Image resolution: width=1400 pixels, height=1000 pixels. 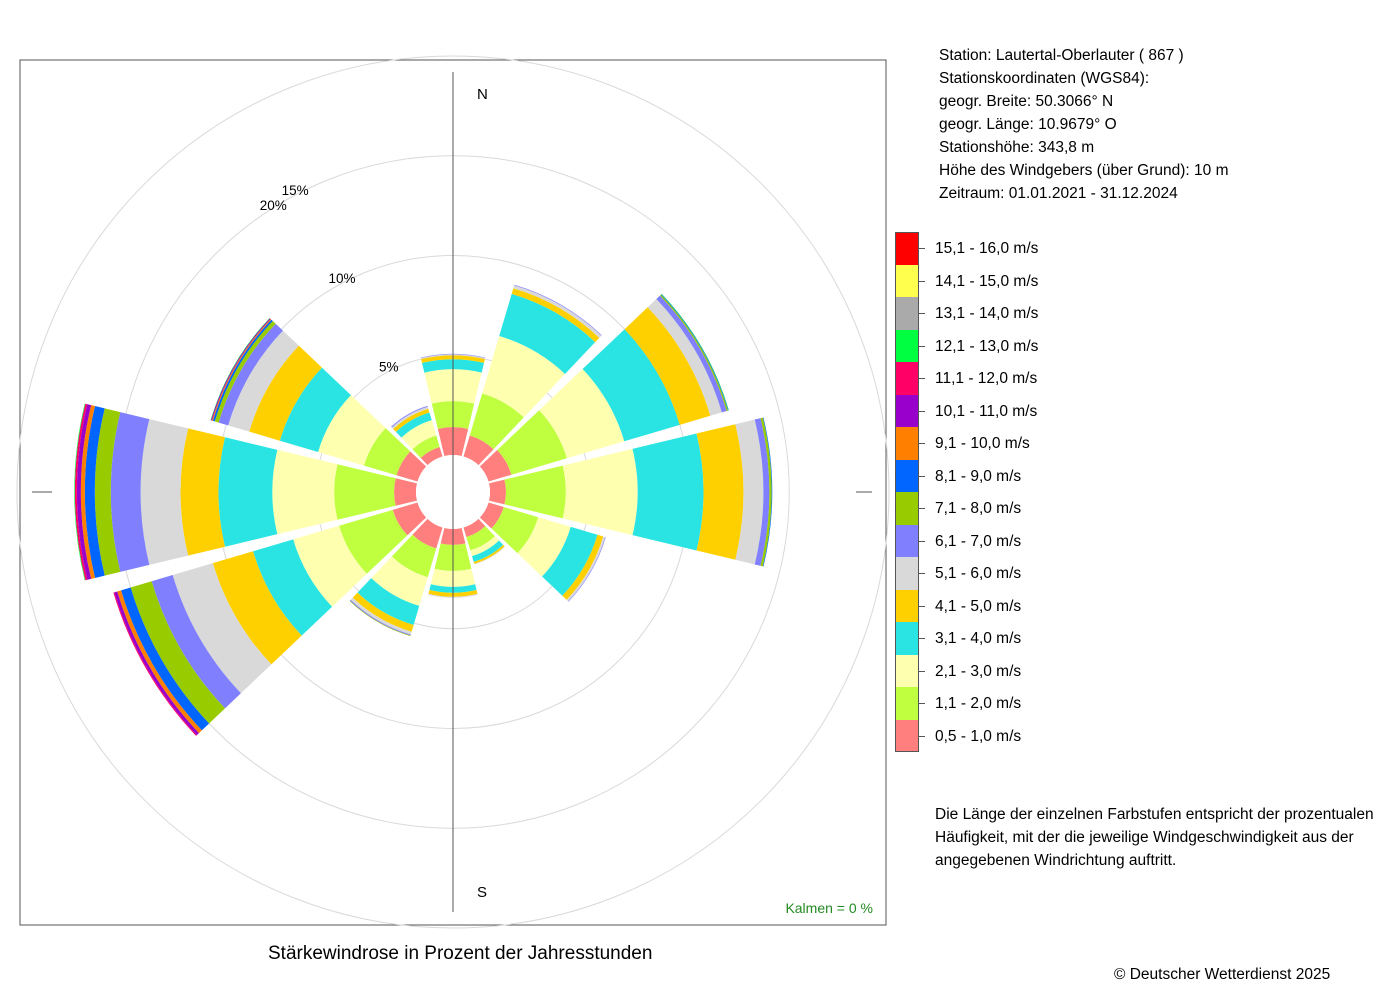 I want to click on legend-label: 14,1 - 15,0 m/s, so click(x=987, y=281).